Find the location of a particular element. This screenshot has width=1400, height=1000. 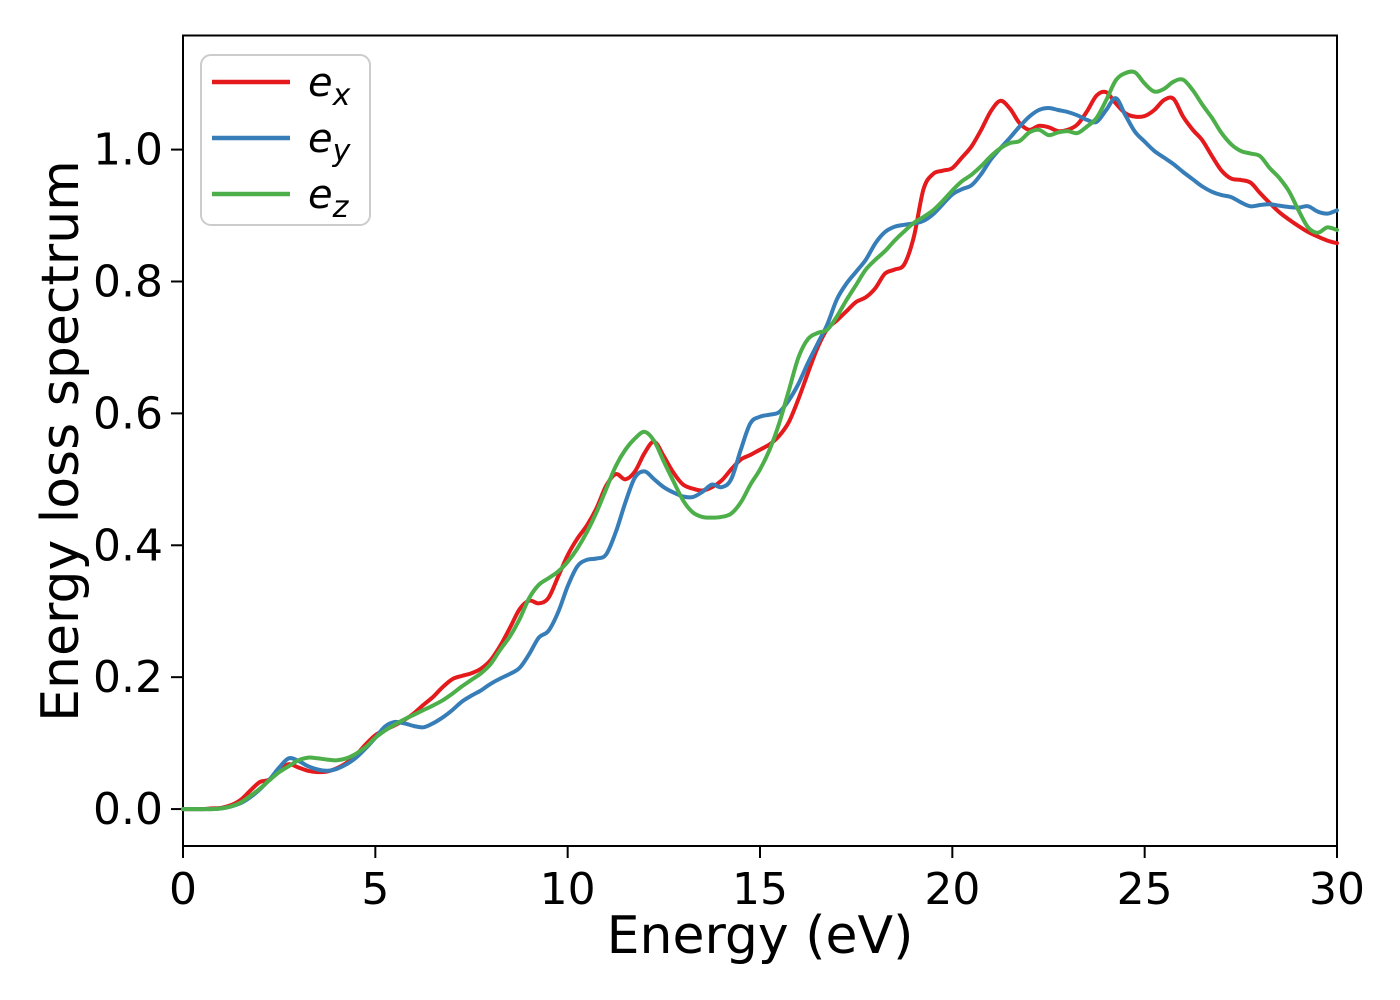

legend-label-e_z: ez is located at coordinates (329, 198).